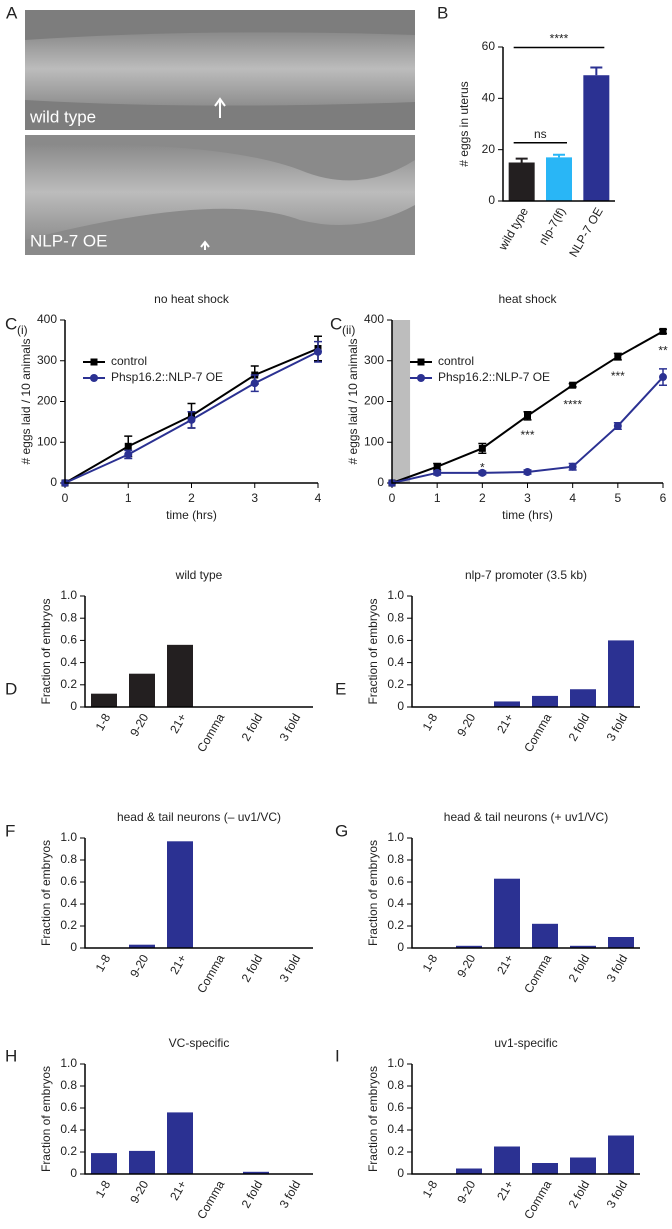 The height and width of the screenshot is (1229, 672). What do you see at coordinates (527, 299) in the screenshot?
I see `chart-title: heat shock` at bounding box center [527, 299].